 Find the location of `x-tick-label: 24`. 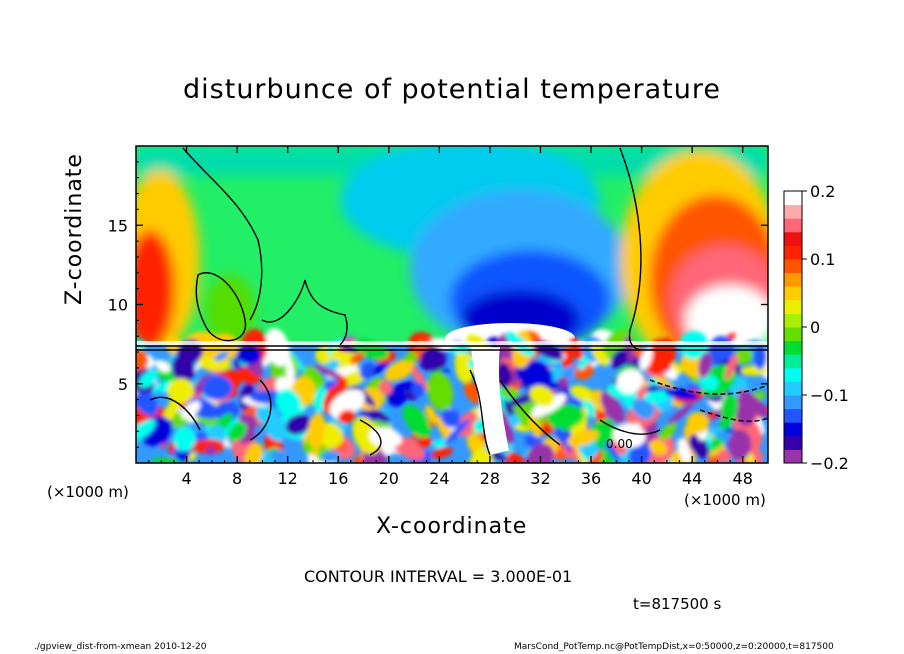

x-tick-label: 24 is located at coordinates (439, 478).